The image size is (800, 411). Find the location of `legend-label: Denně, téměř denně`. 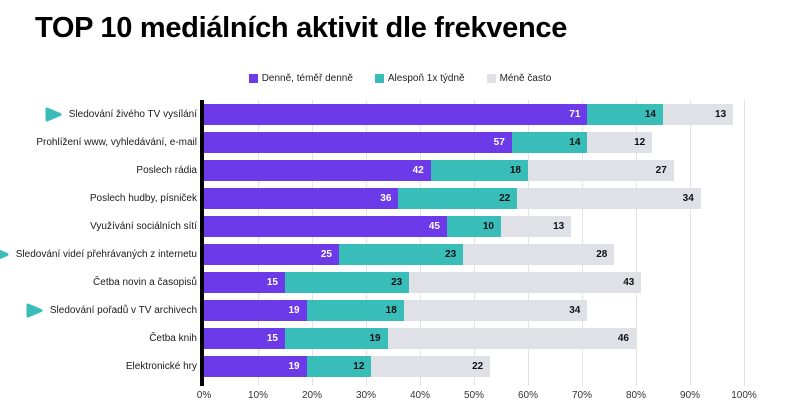

legend-label: Denně, téměř denně is located at coordinates (307, 78).